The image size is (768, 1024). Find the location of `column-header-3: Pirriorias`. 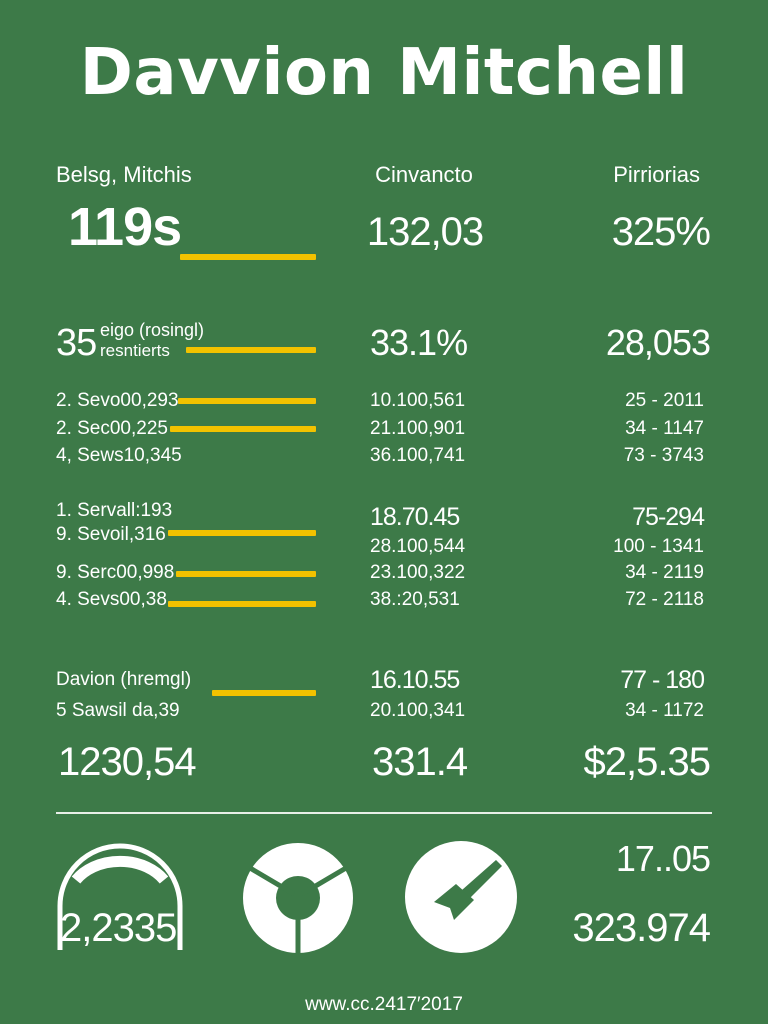

column-header-3: Pirriorias is located at coordinates (656, 174).